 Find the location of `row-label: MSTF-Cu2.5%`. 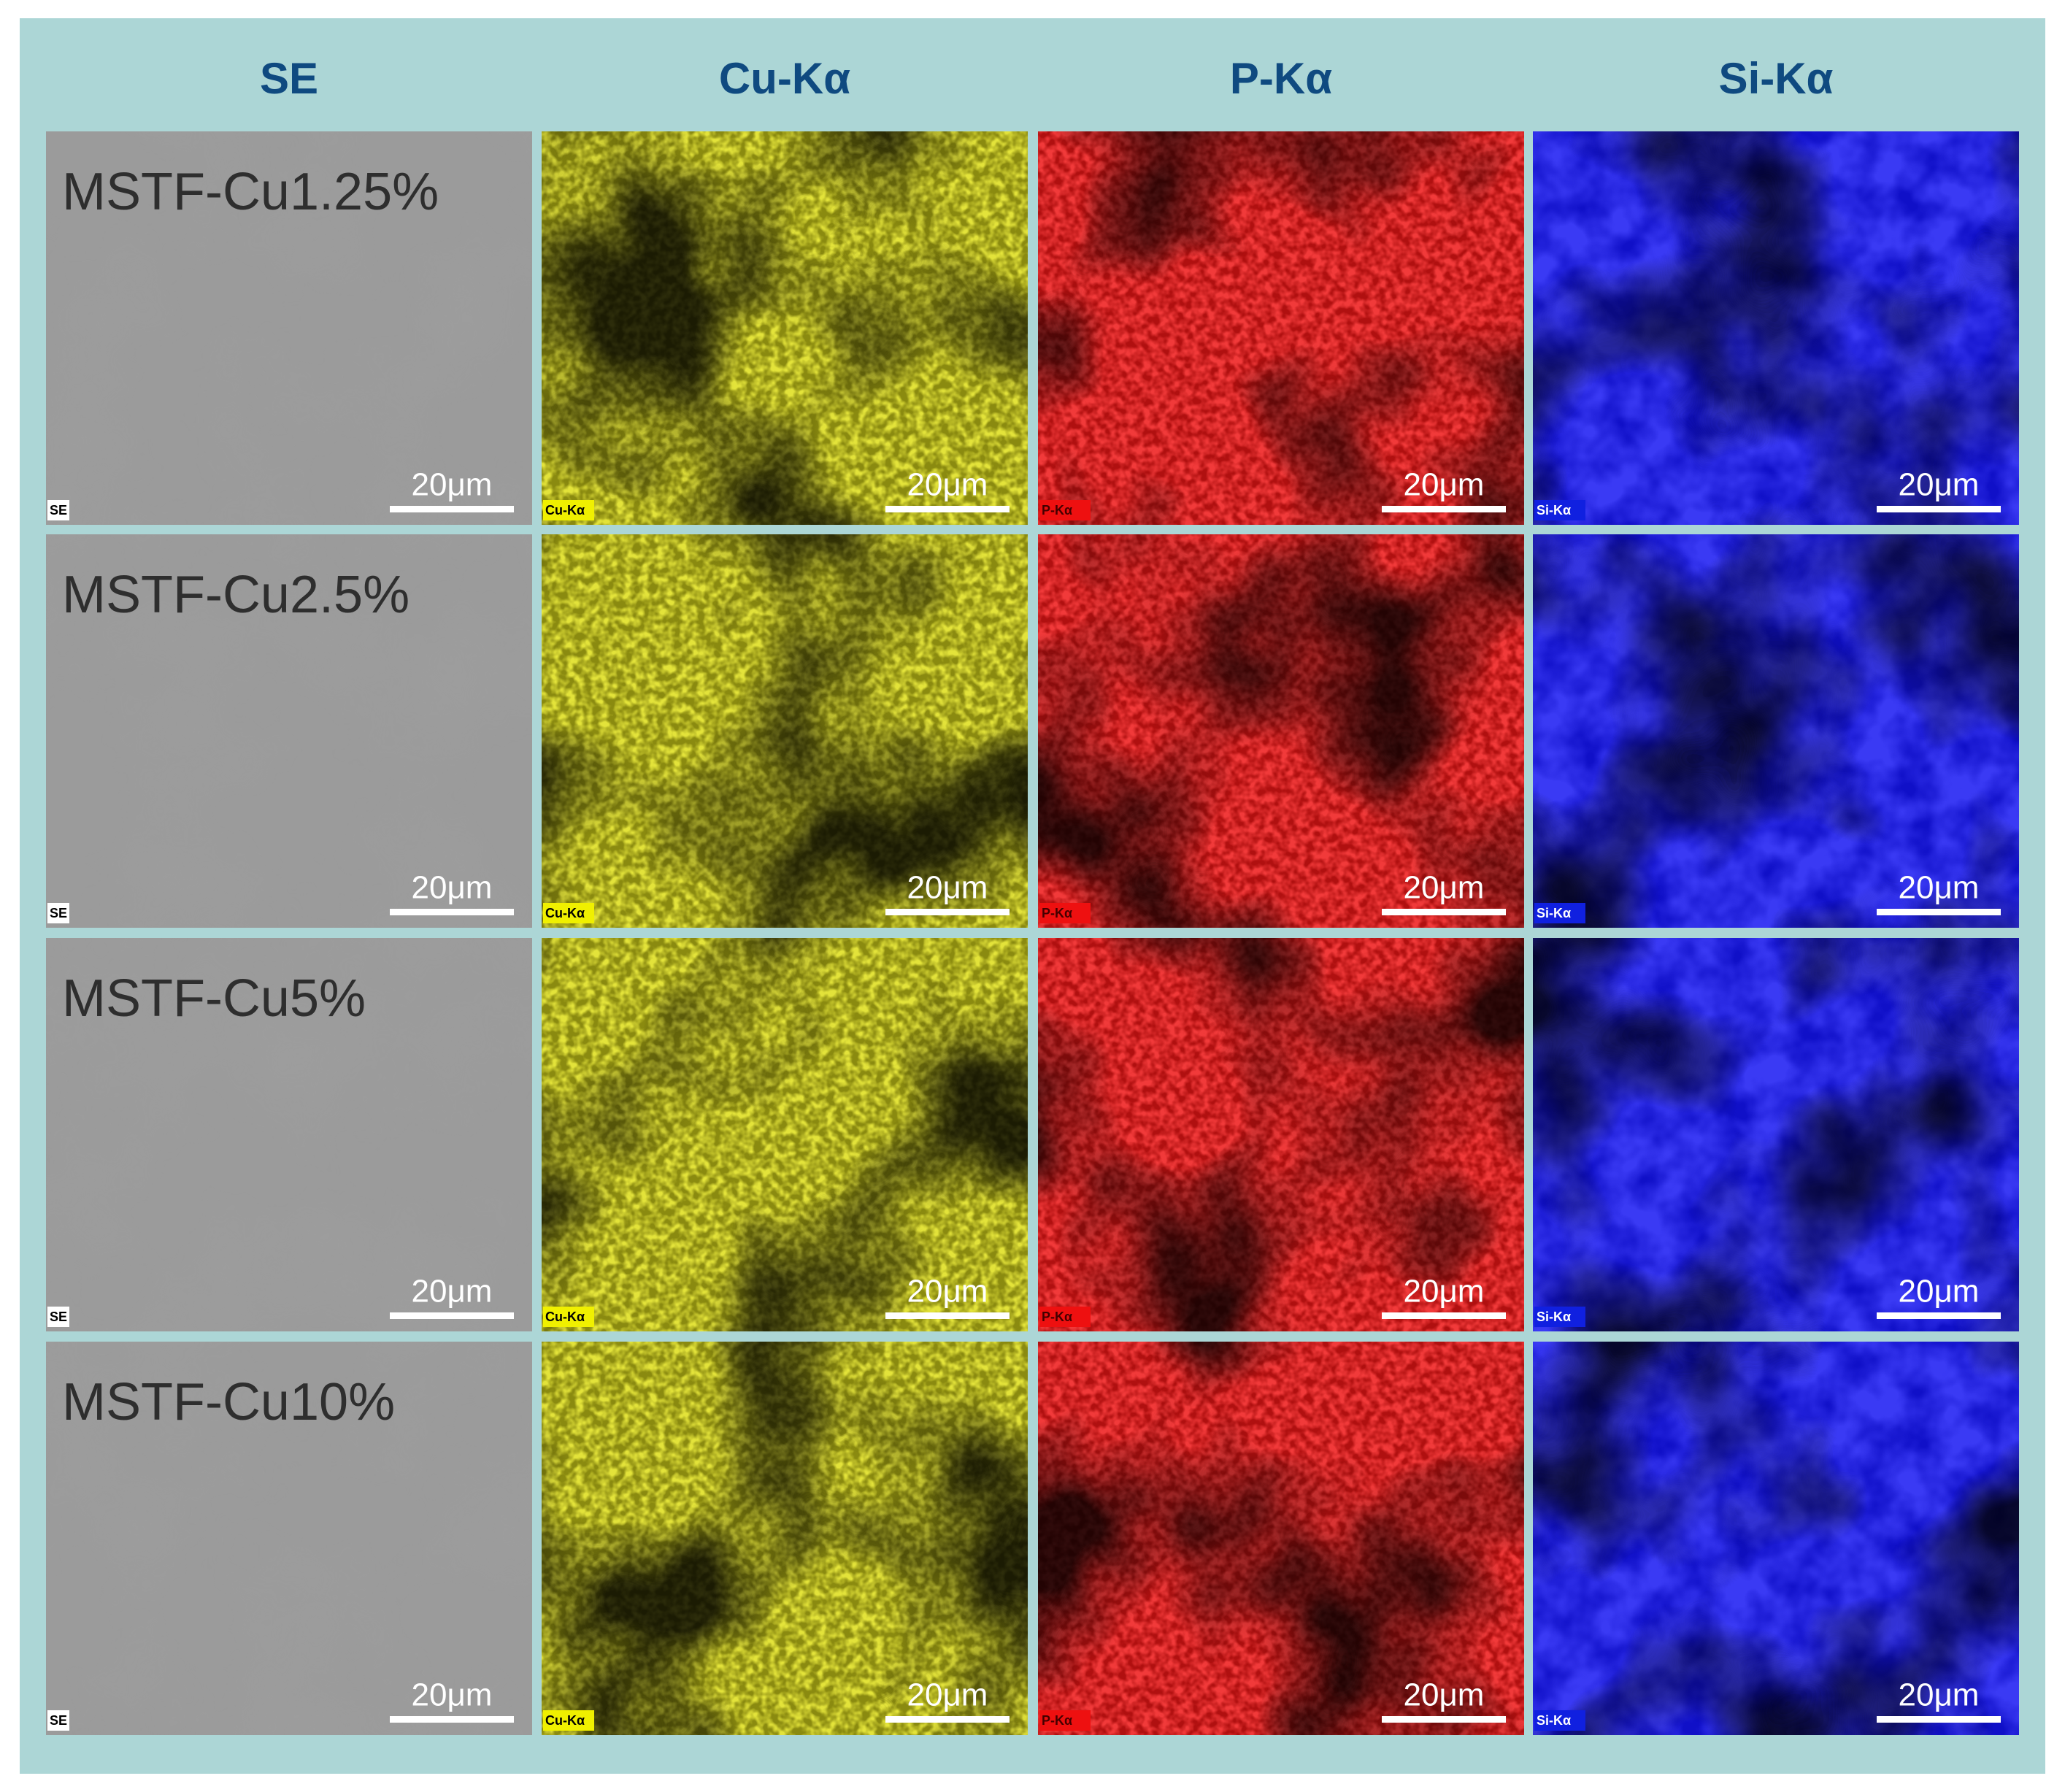

row-label: MSTF-Cu2.5% is located at coordinates (235, 595).